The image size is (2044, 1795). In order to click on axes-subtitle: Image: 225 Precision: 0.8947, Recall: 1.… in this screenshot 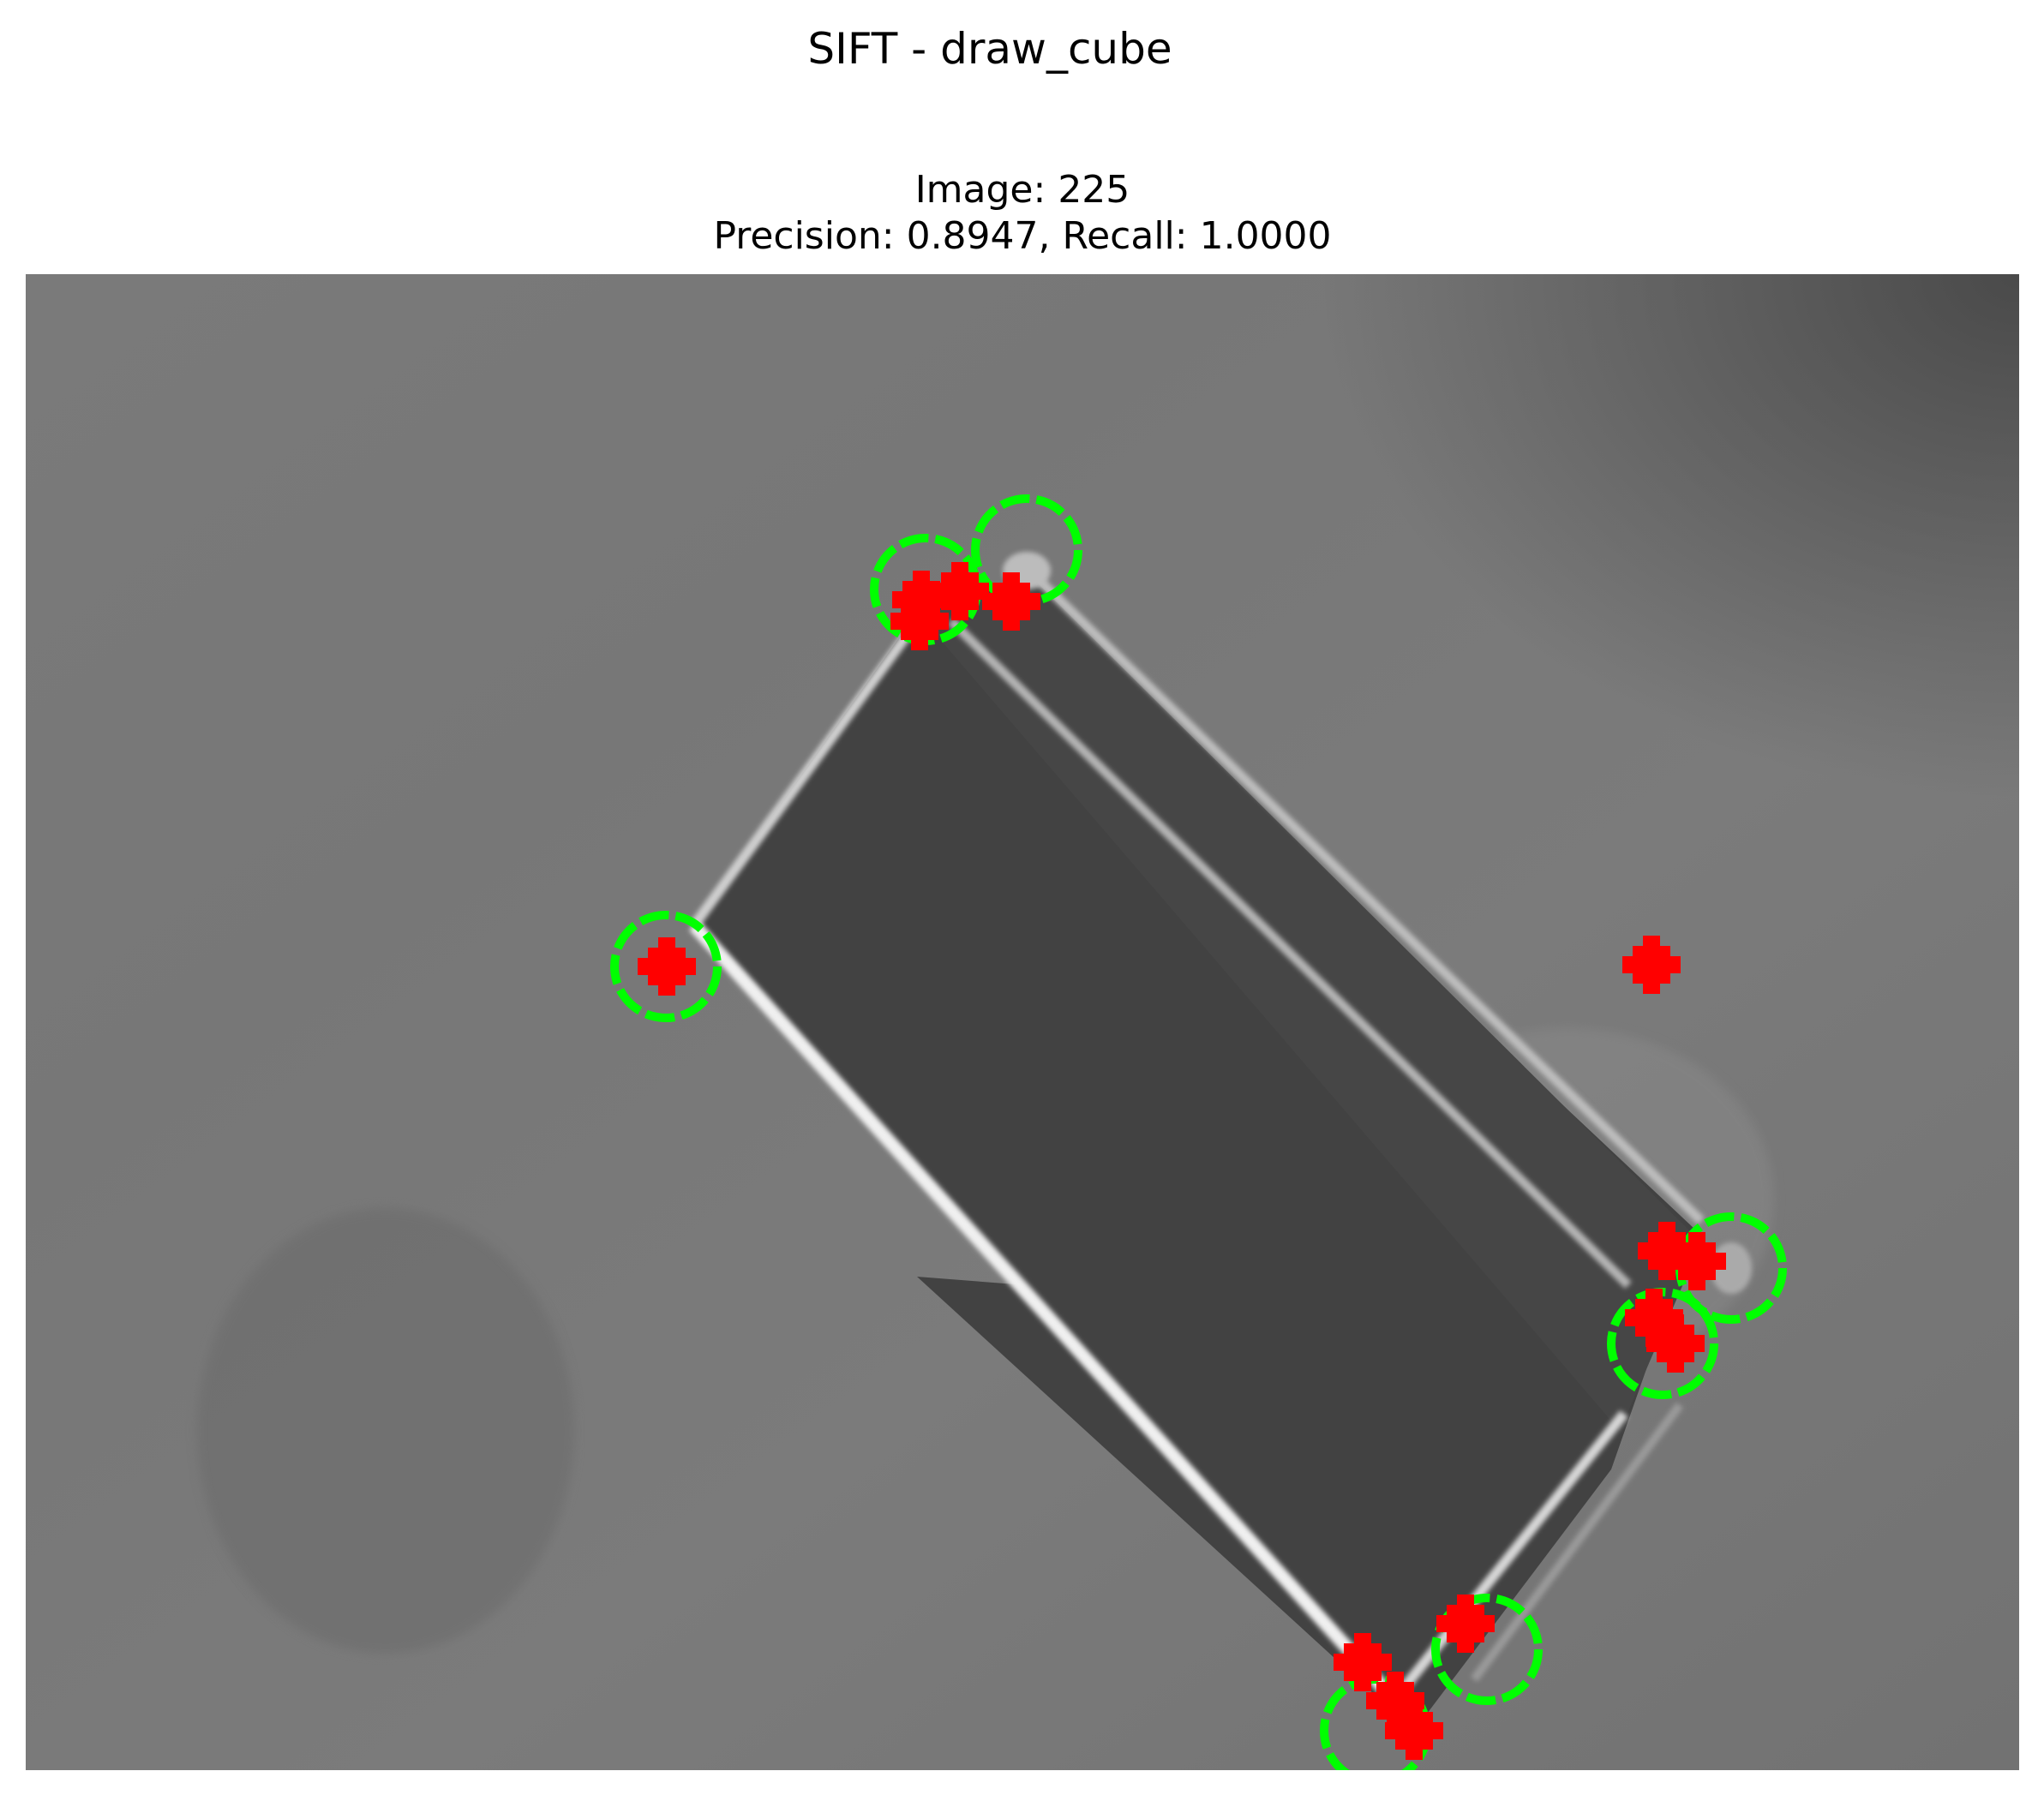, I will do `click(1022, 213)`.